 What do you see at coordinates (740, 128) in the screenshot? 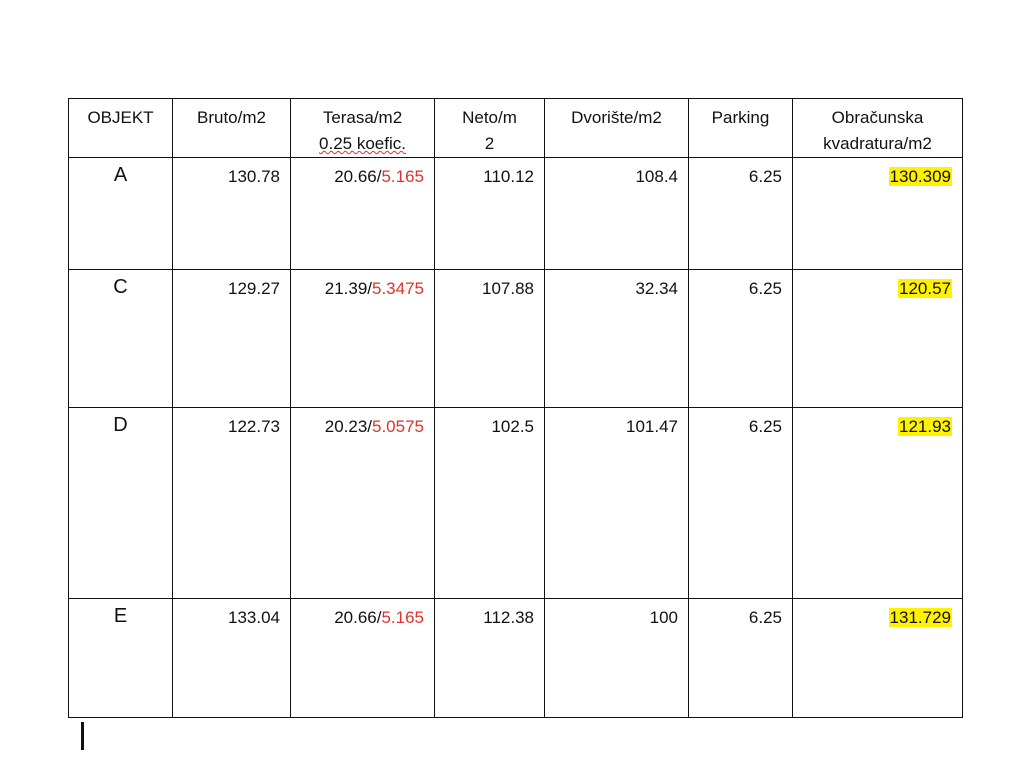
I see `header-cell: Parking` at bounding box center [740, 128].